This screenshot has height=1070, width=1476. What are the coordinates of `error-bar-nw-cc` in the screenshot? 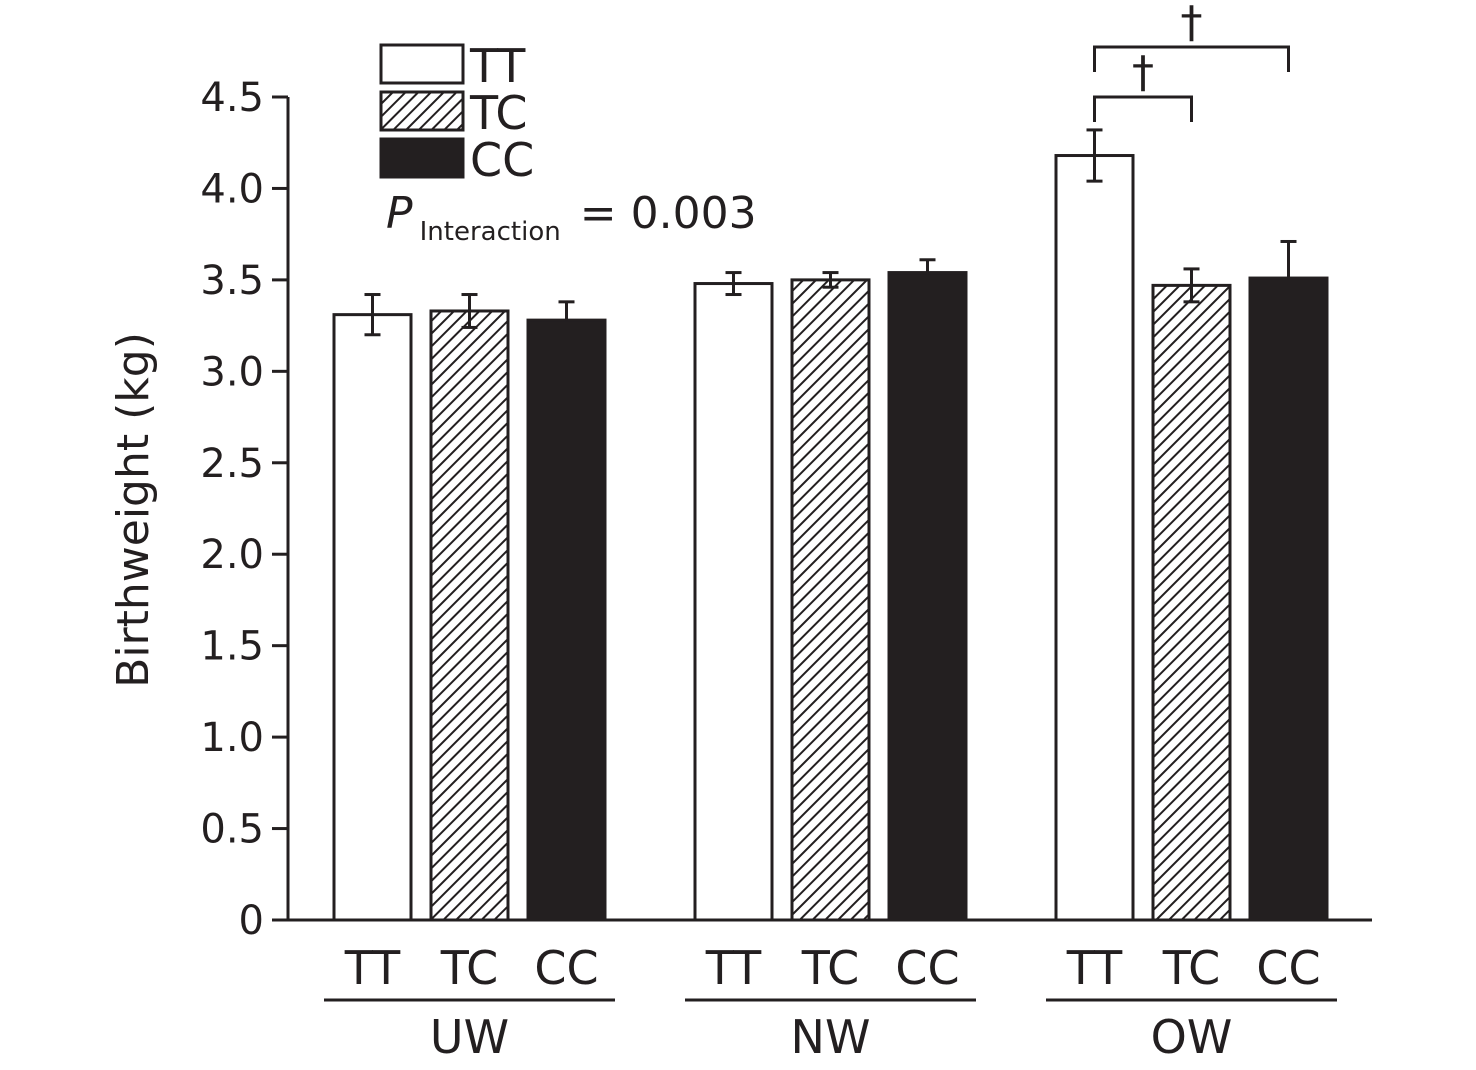 It's located at (927, 265).